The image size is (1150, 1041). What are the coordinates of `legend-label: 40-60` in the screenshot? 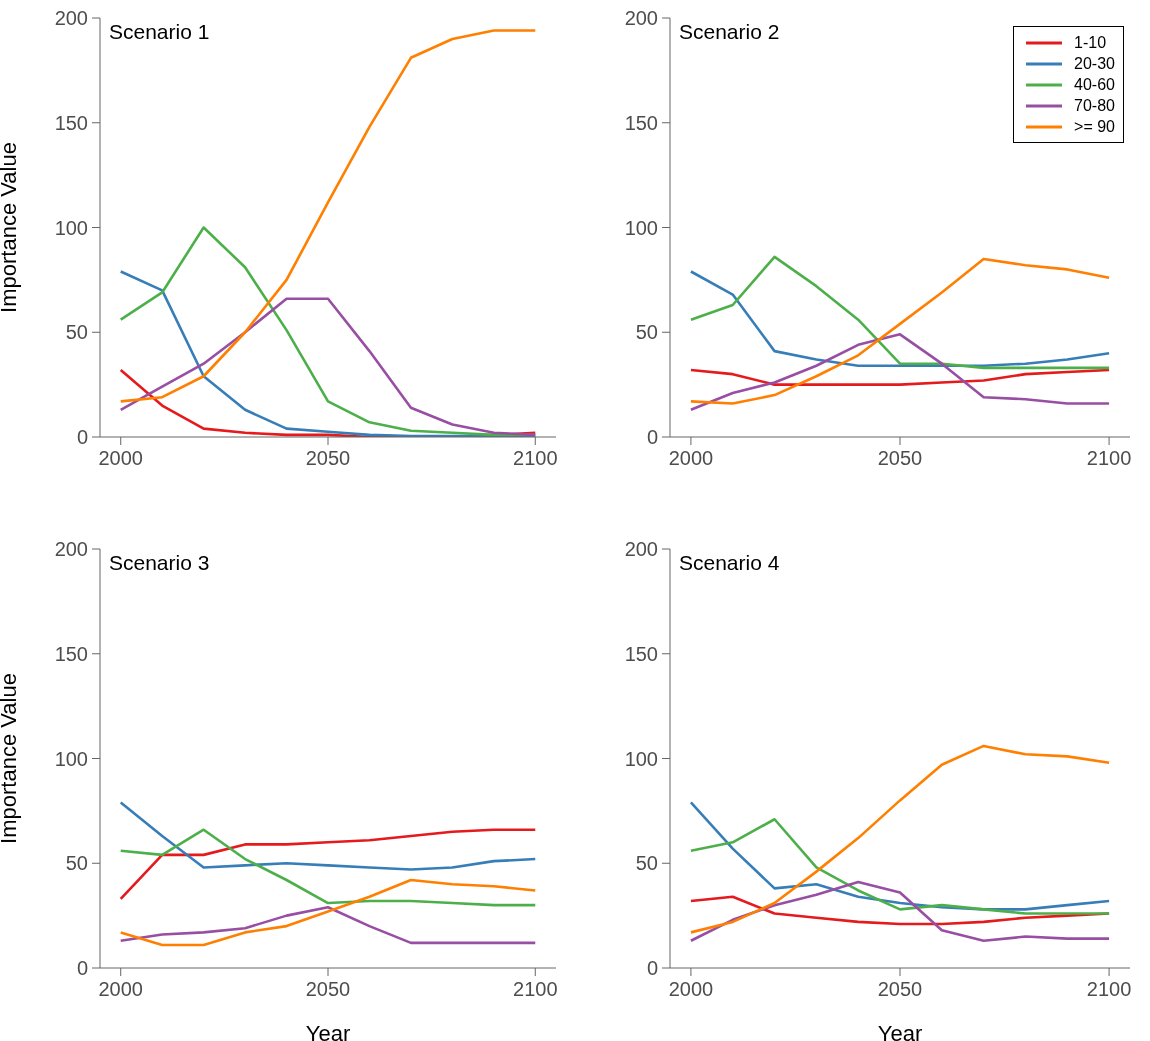 It's located at (1094, 84).